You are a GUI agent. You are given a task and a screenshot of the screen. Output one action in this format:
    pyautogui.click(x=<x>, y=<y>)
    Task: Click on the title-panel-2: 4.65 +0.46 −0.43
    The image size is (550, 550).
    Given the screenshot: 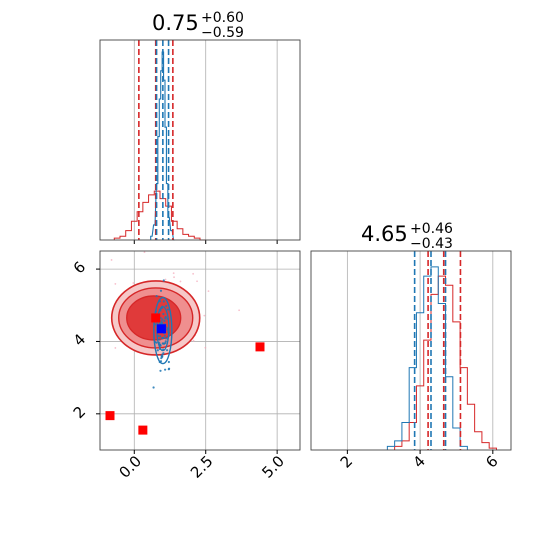 What is the action you would take?
    pyautogui.click(x=407, y=236)
    